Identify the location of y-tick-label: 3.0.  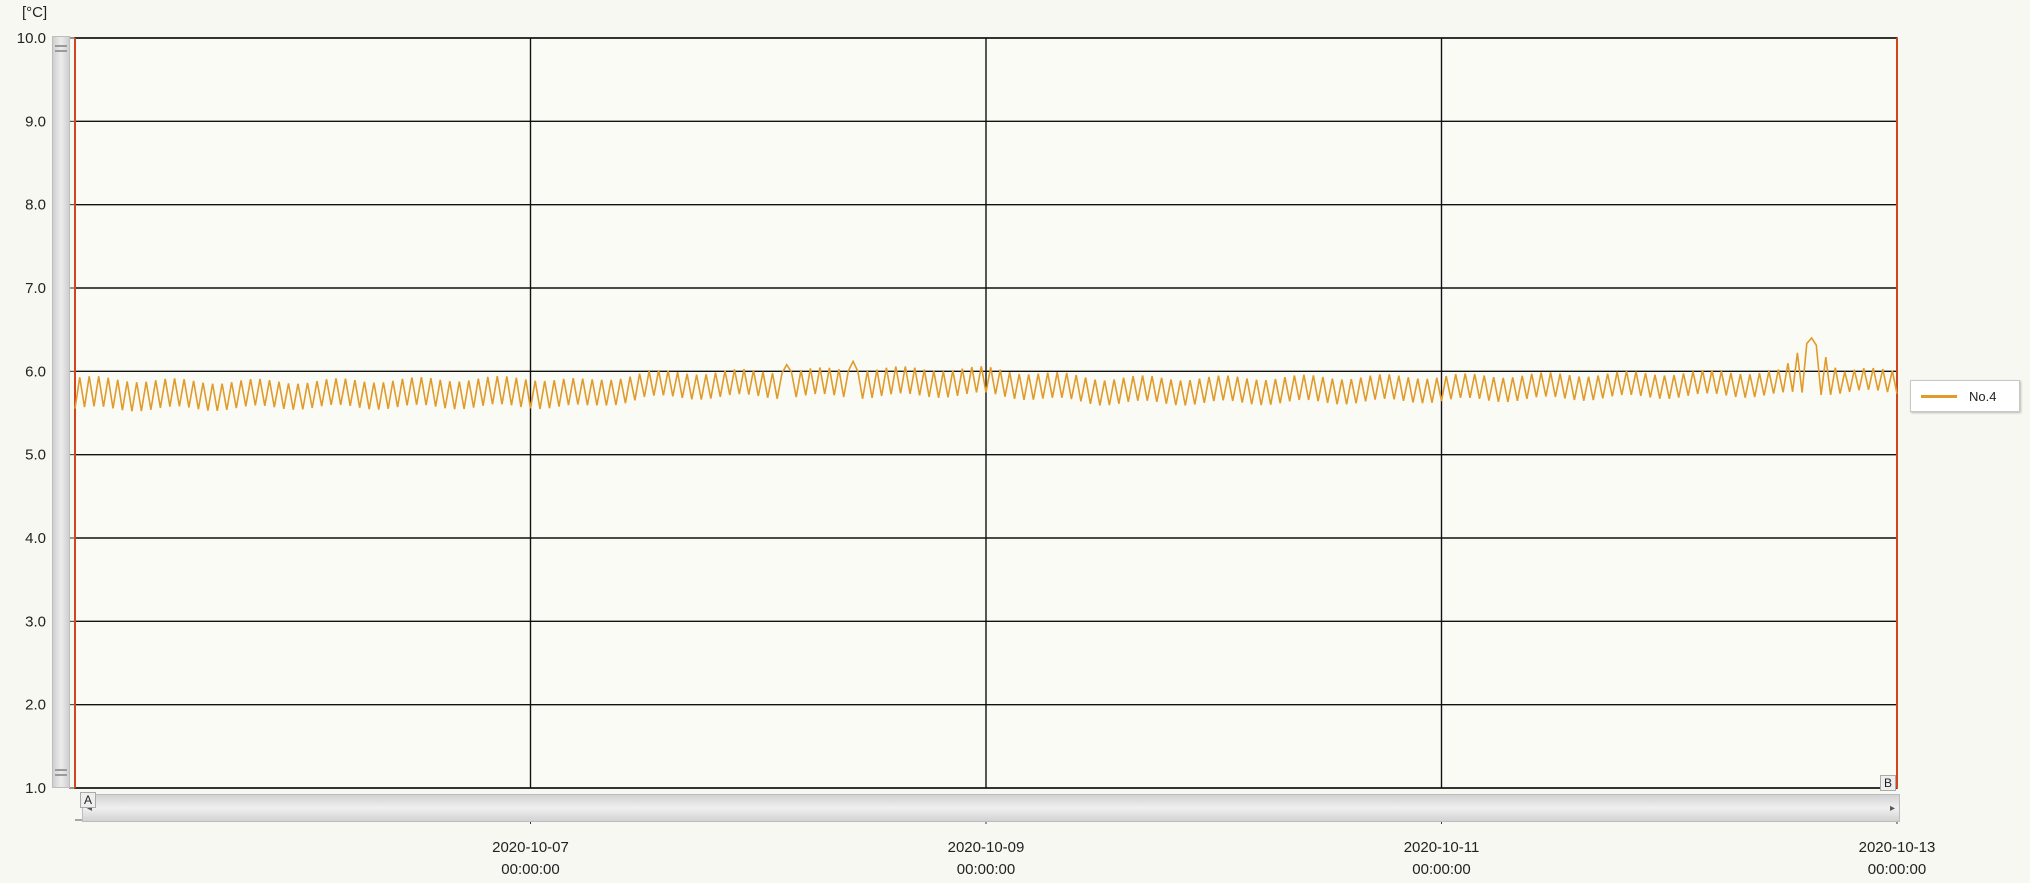
(35, 621).